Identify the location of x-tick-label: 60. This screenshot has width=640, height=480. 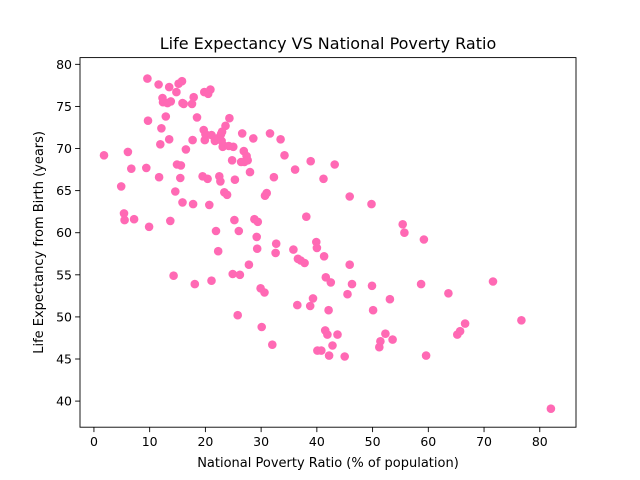
(428, 441).